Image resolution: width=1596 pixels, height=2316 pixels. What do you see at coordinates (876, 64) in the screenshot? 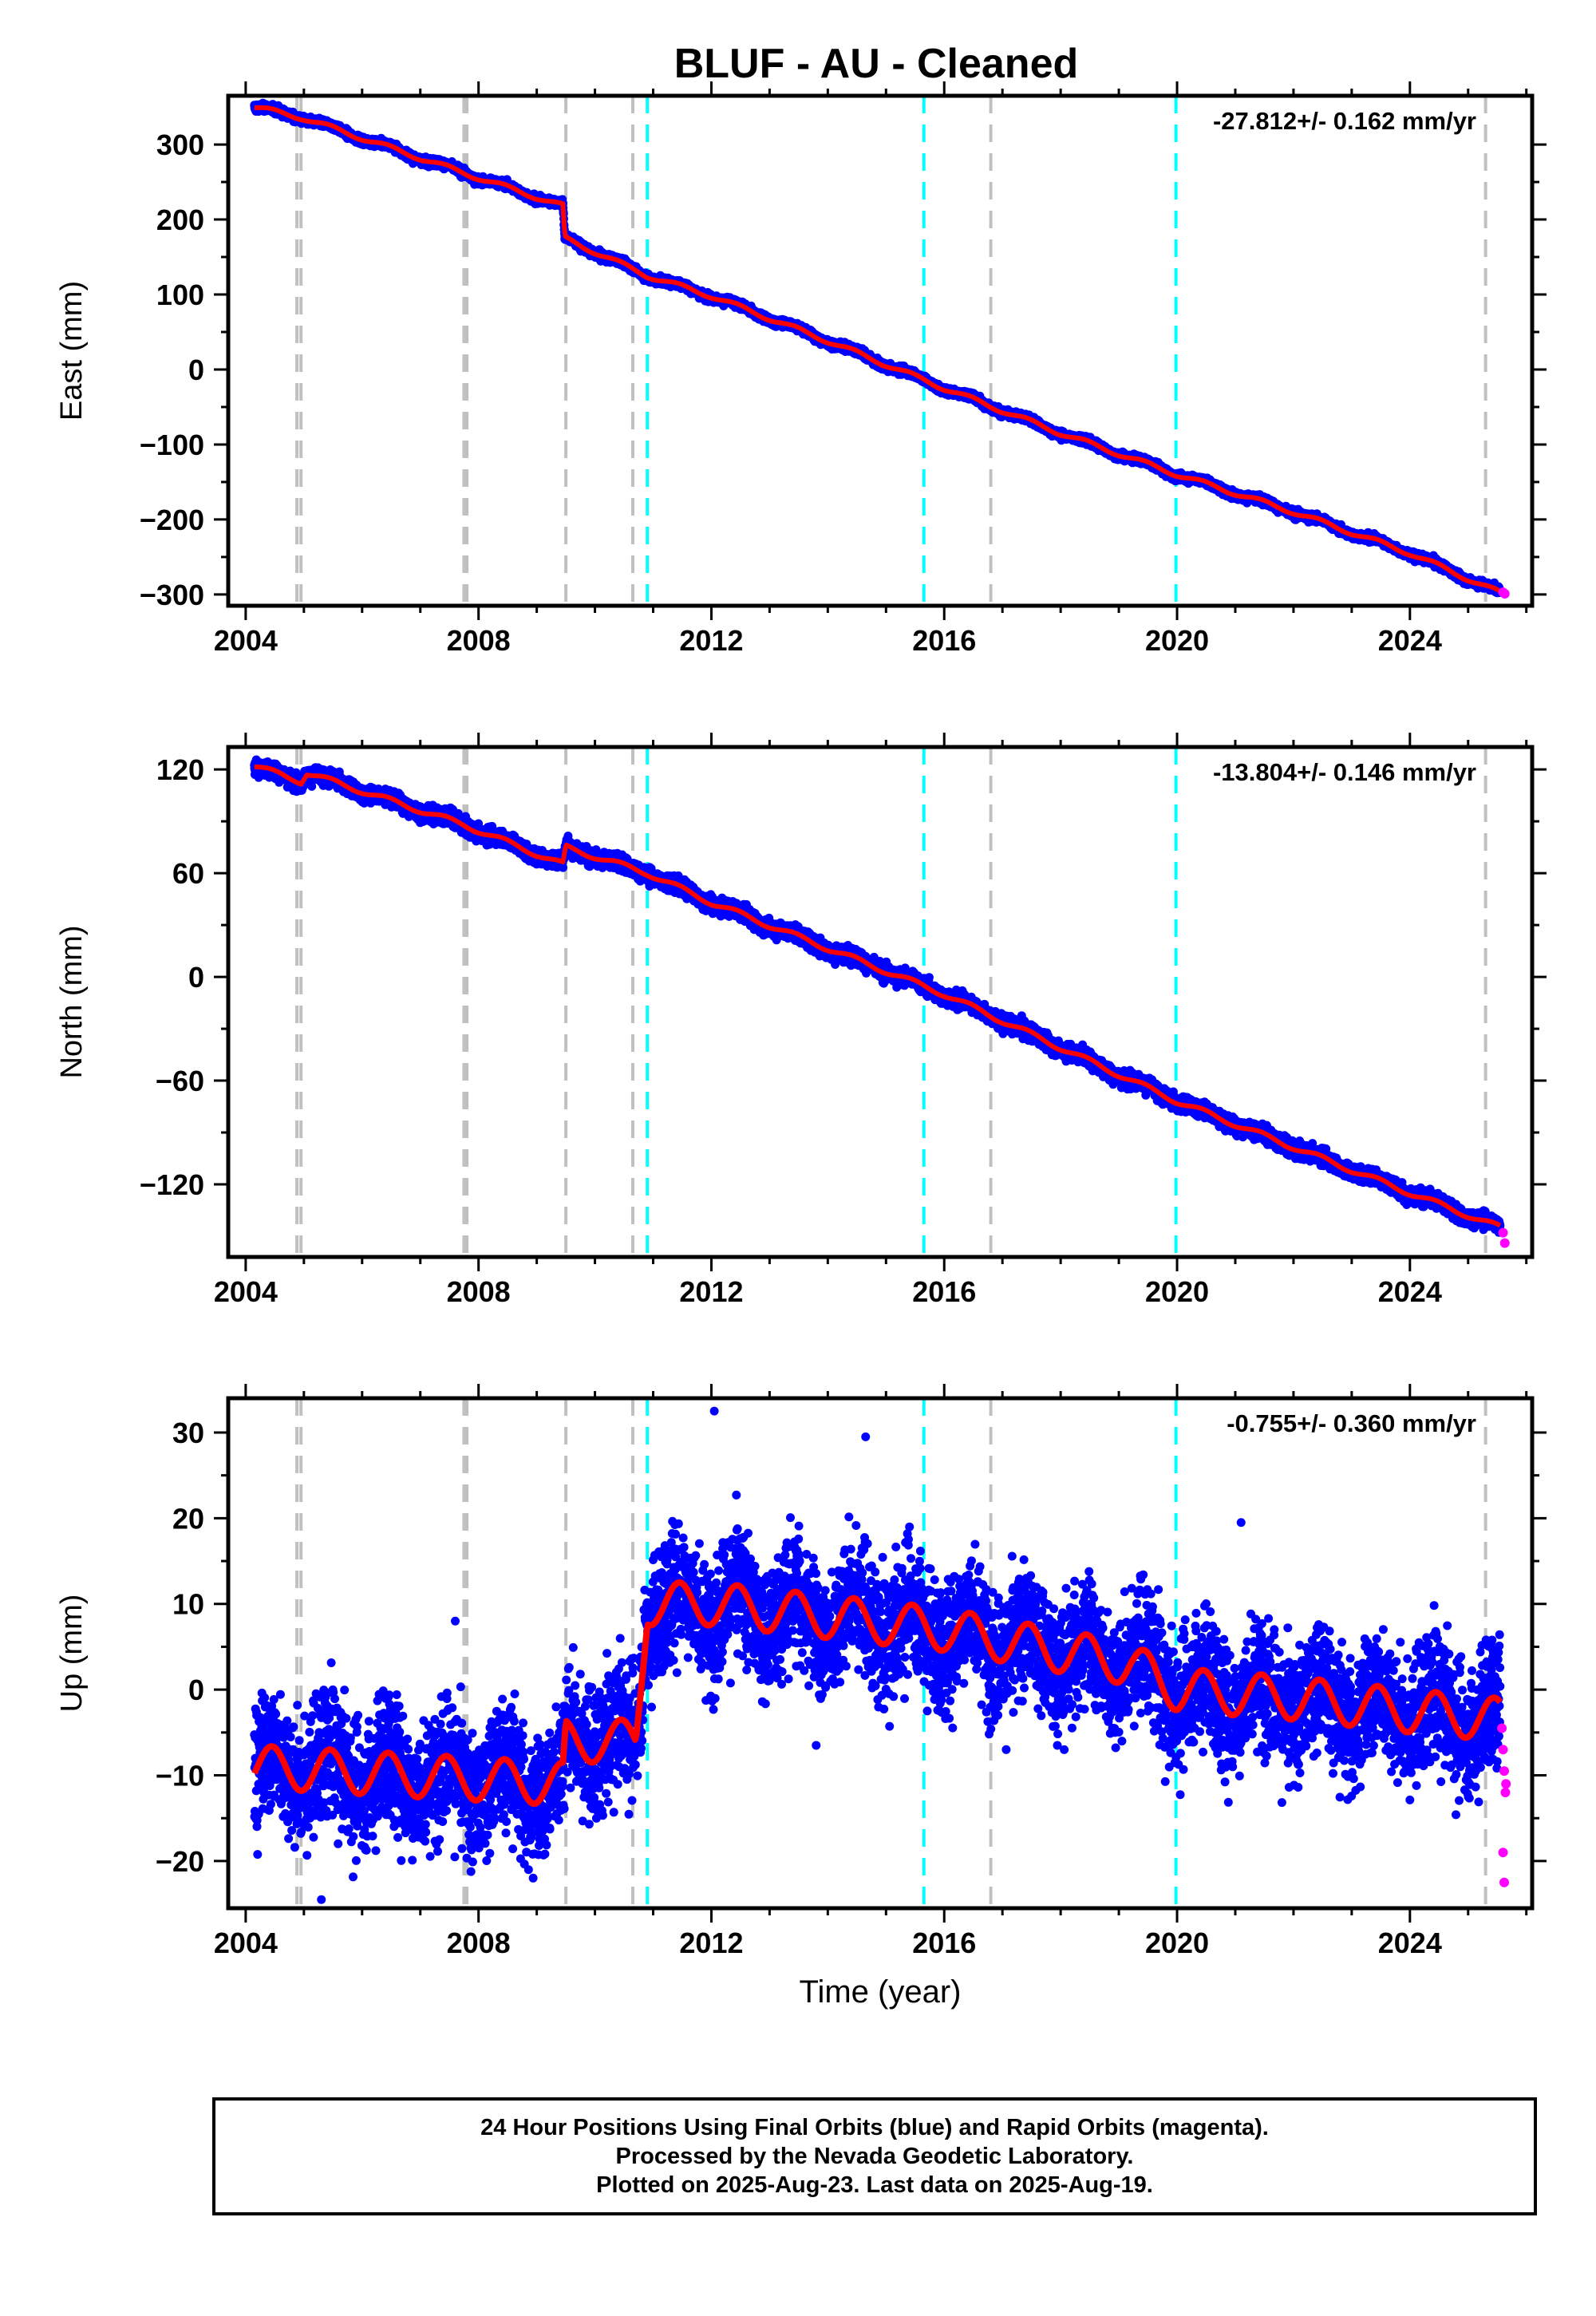
I see `figure-title: BLUF - AU - Cleaned` at bounding box center [876, 64].